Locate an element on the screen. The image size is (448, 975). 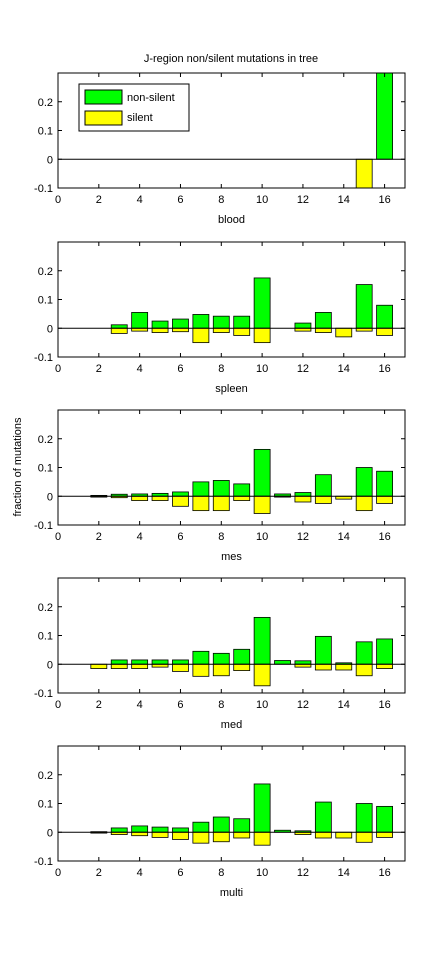
panel-label-spleen: spleen is located at coordinates (231, 389).